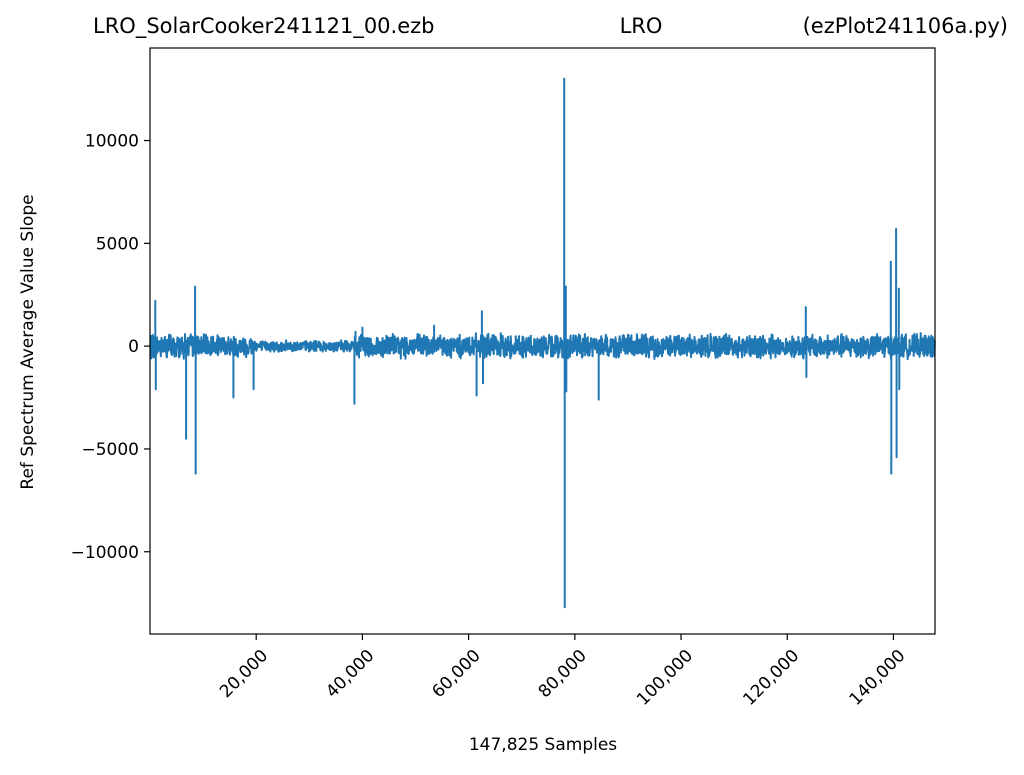 The width and height of the screenshot is (1024, 775). What do you see at coordinates (133, 347) in the screenshot?
I see `y-tick-label: 0` at bounding box center [133, 347].